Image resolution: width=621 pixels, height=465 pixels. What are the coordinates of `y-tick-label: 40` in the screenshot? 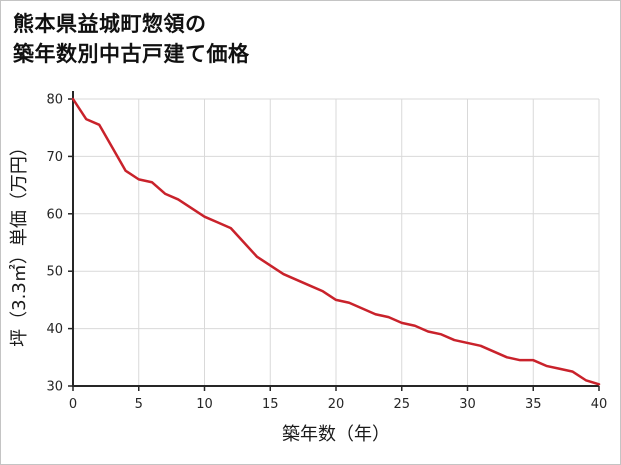 It's located at (54, 329).